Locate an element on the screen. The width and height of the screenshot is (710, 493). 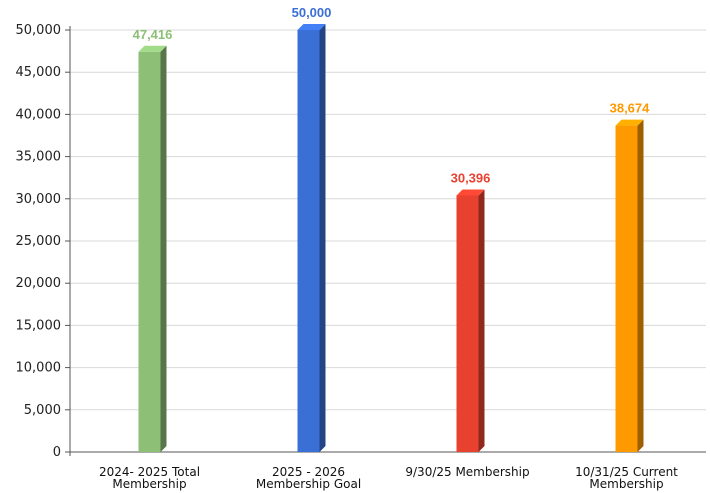
data-label: 30,396 is located at coordinates (471, 177).